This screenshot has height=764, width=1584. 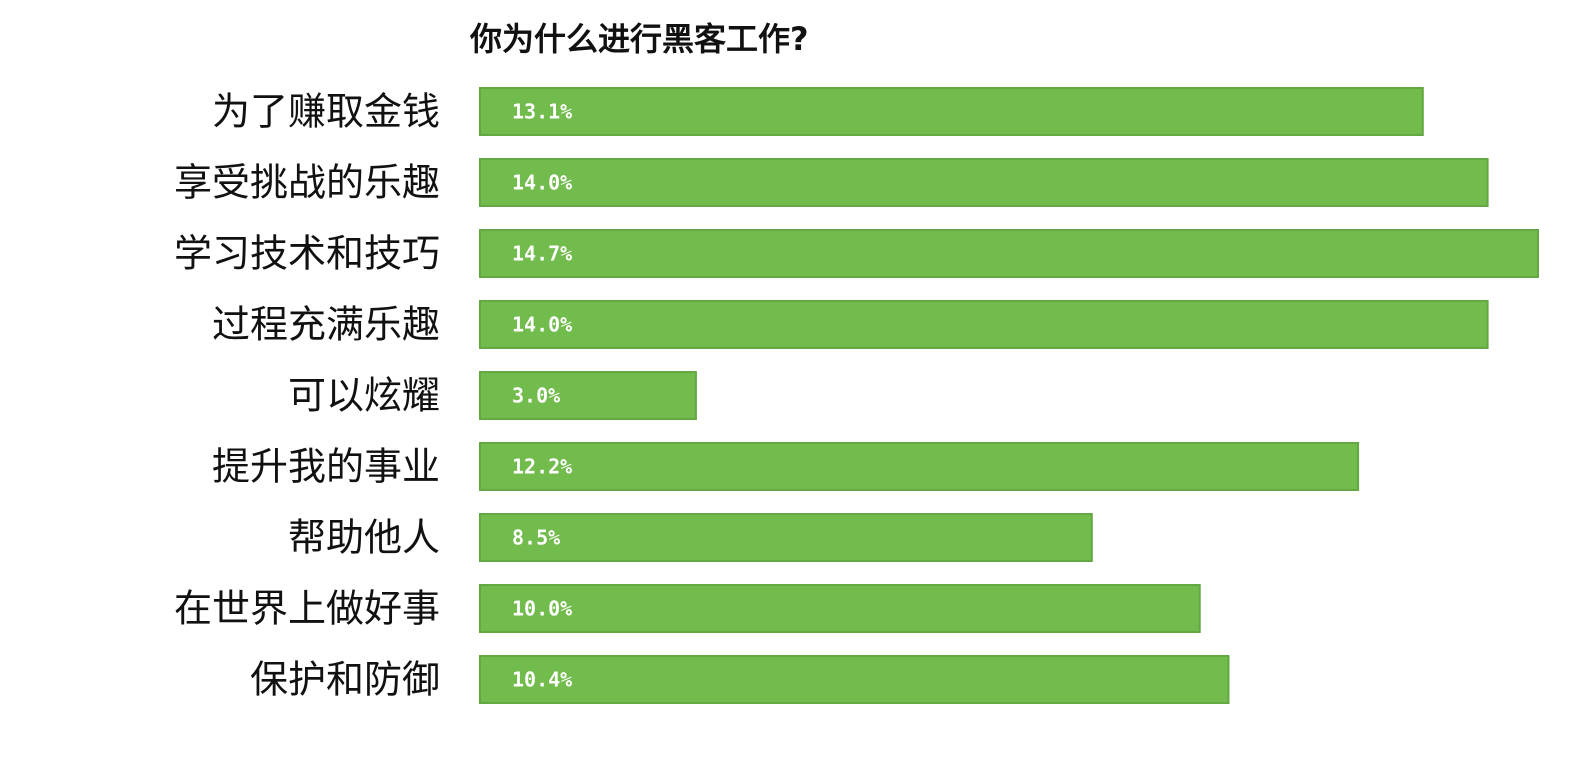 What do you see at coordinates (639, 39) in the screenshot?
I see `chart-title: 你为什么进行黑客工作?` at bounding box center [639, 39].